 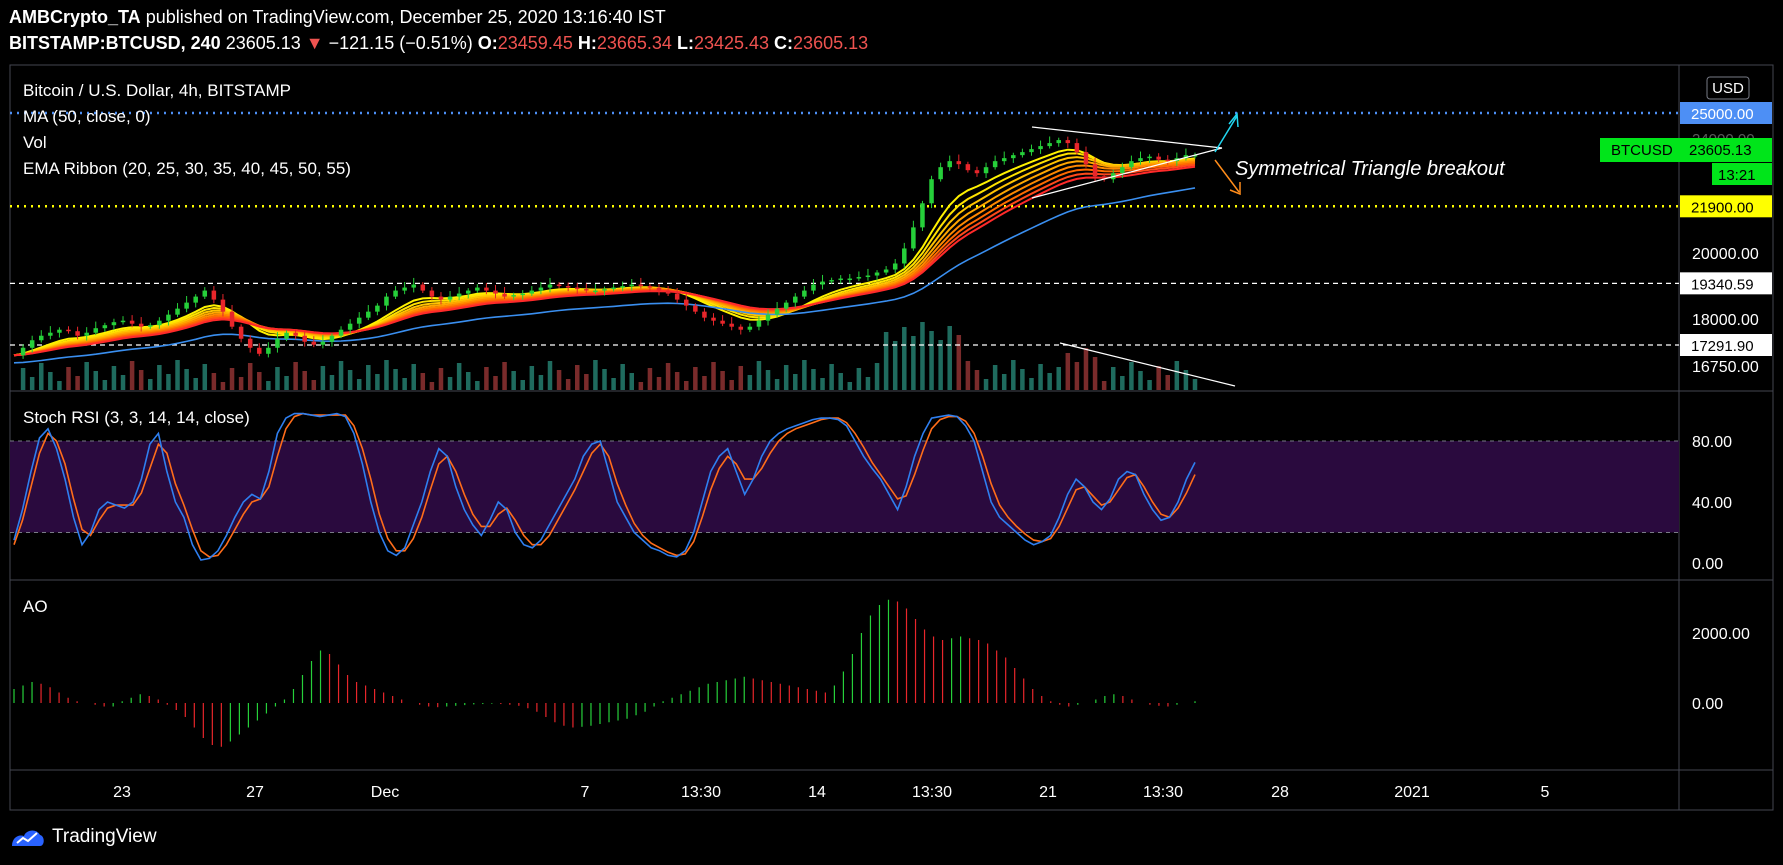 What do you see at coordinates (122, 792) in the screenshot?
I see `x-tick-0: 23` at bounding box center [122, 792].